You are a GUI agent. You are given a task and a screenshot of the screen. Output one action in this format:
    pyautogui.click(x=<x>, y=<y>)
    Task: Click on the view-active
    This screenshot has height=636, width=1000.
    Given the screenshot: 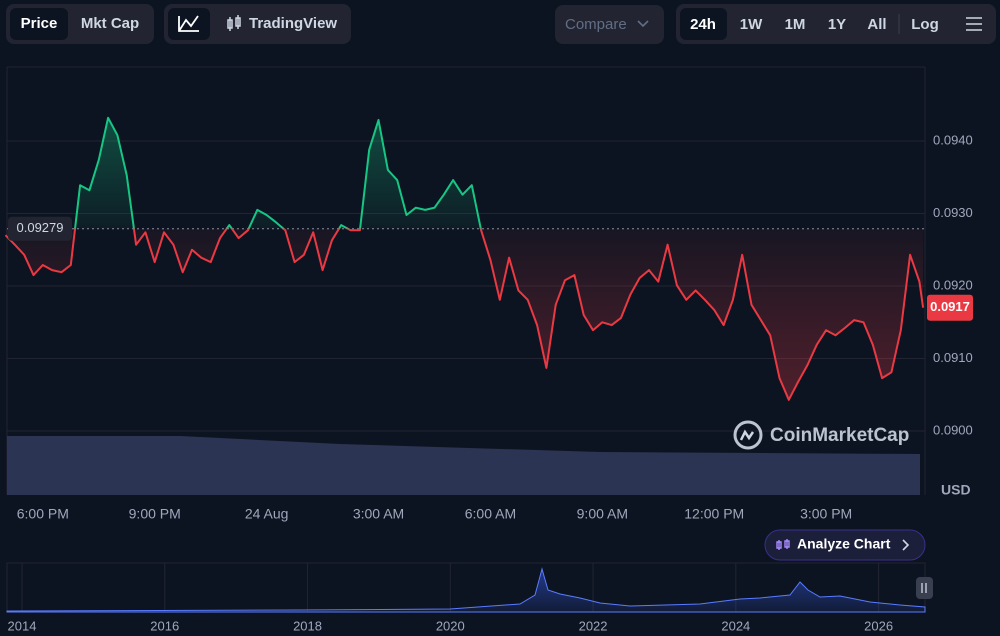 What is the action you would take?
    pyautogui.click(x=39, y=24)
    